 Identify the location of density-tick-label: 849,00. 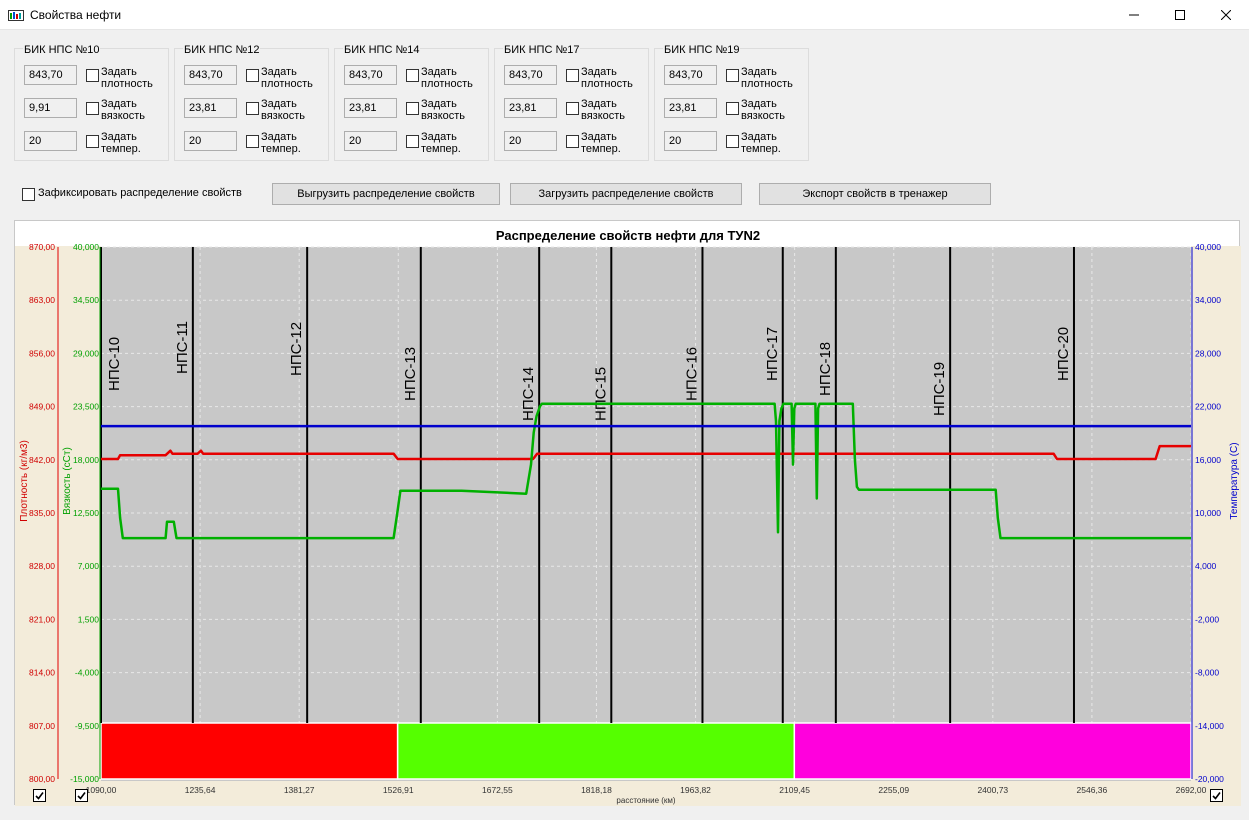
(42, 407).